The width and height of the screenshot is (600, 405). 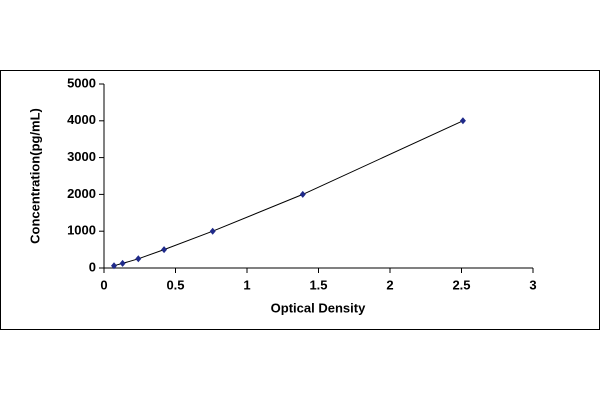 What do you see at coordinates (81, 193) in the screenshot?
I see `y-tick-label: 2000` at bounding box center [81, 193].